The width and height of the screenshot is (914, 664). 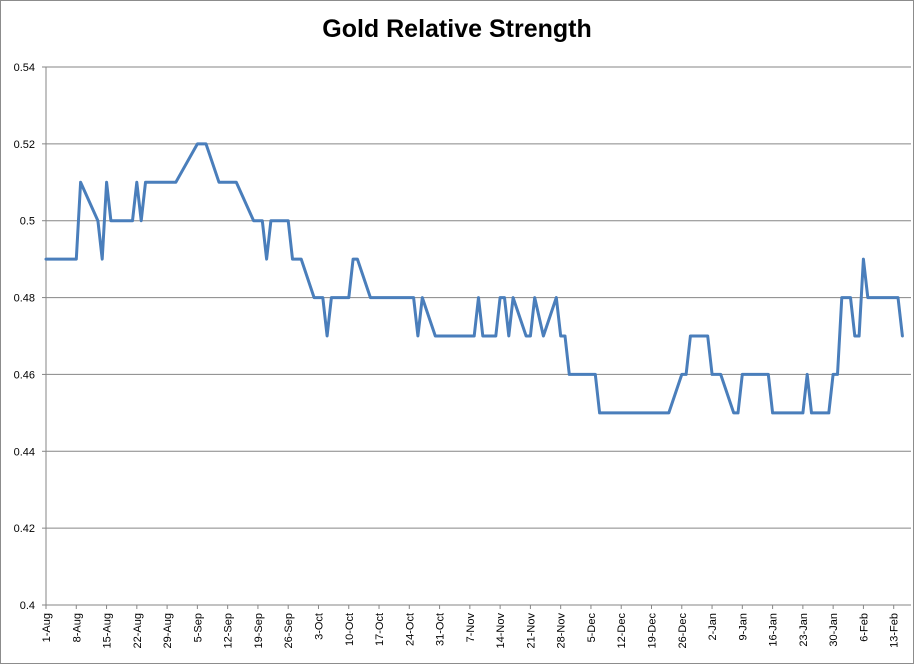 I want to click on x-tick-label: 10-Oct, so click(x=350, y=629).